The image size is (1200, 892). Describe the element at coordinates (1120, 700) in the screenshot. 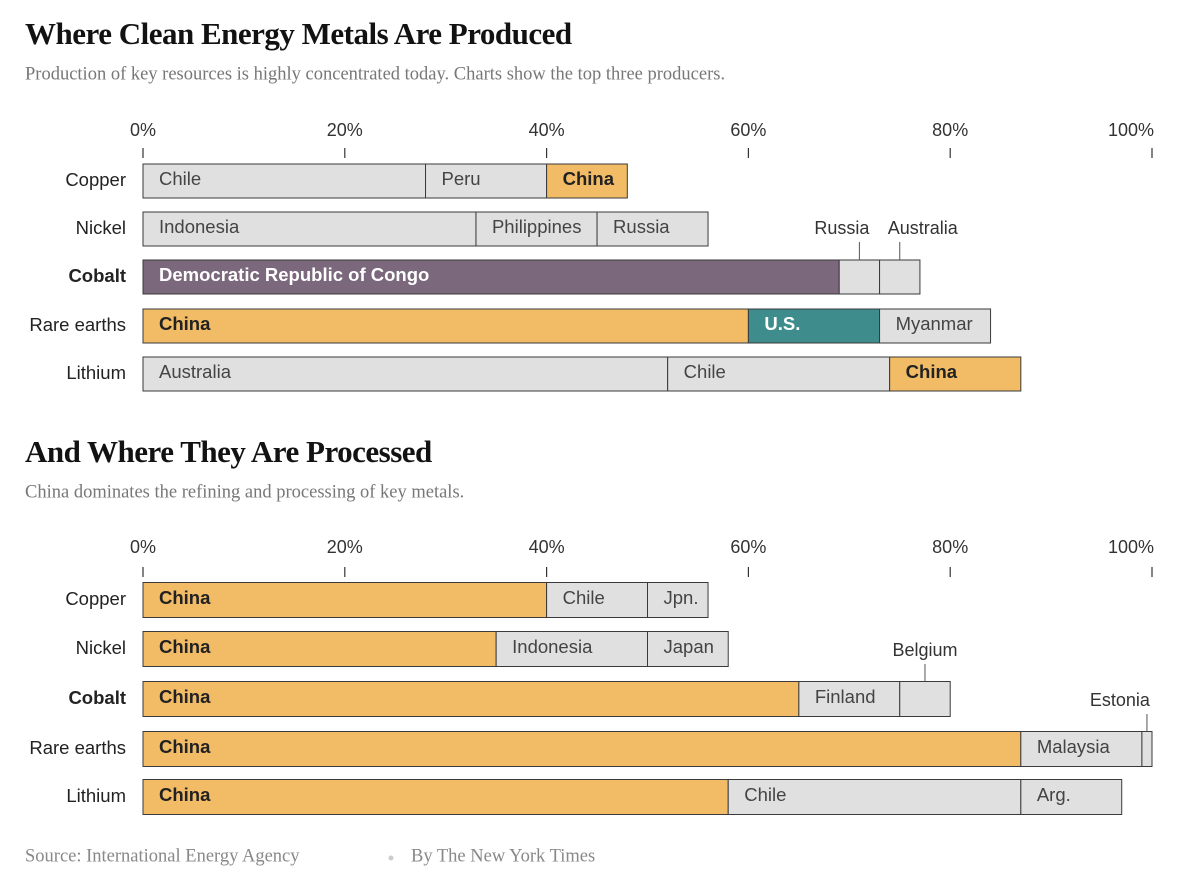

I see `callout-label: Estonia` at that location.